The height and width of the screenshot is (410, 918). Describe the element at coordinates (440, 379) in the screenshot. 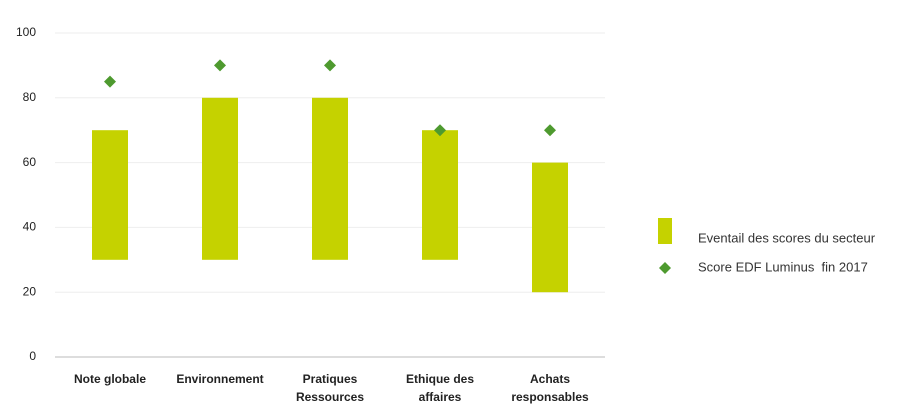

I see `x-tick-label: Ethique des` at that location.